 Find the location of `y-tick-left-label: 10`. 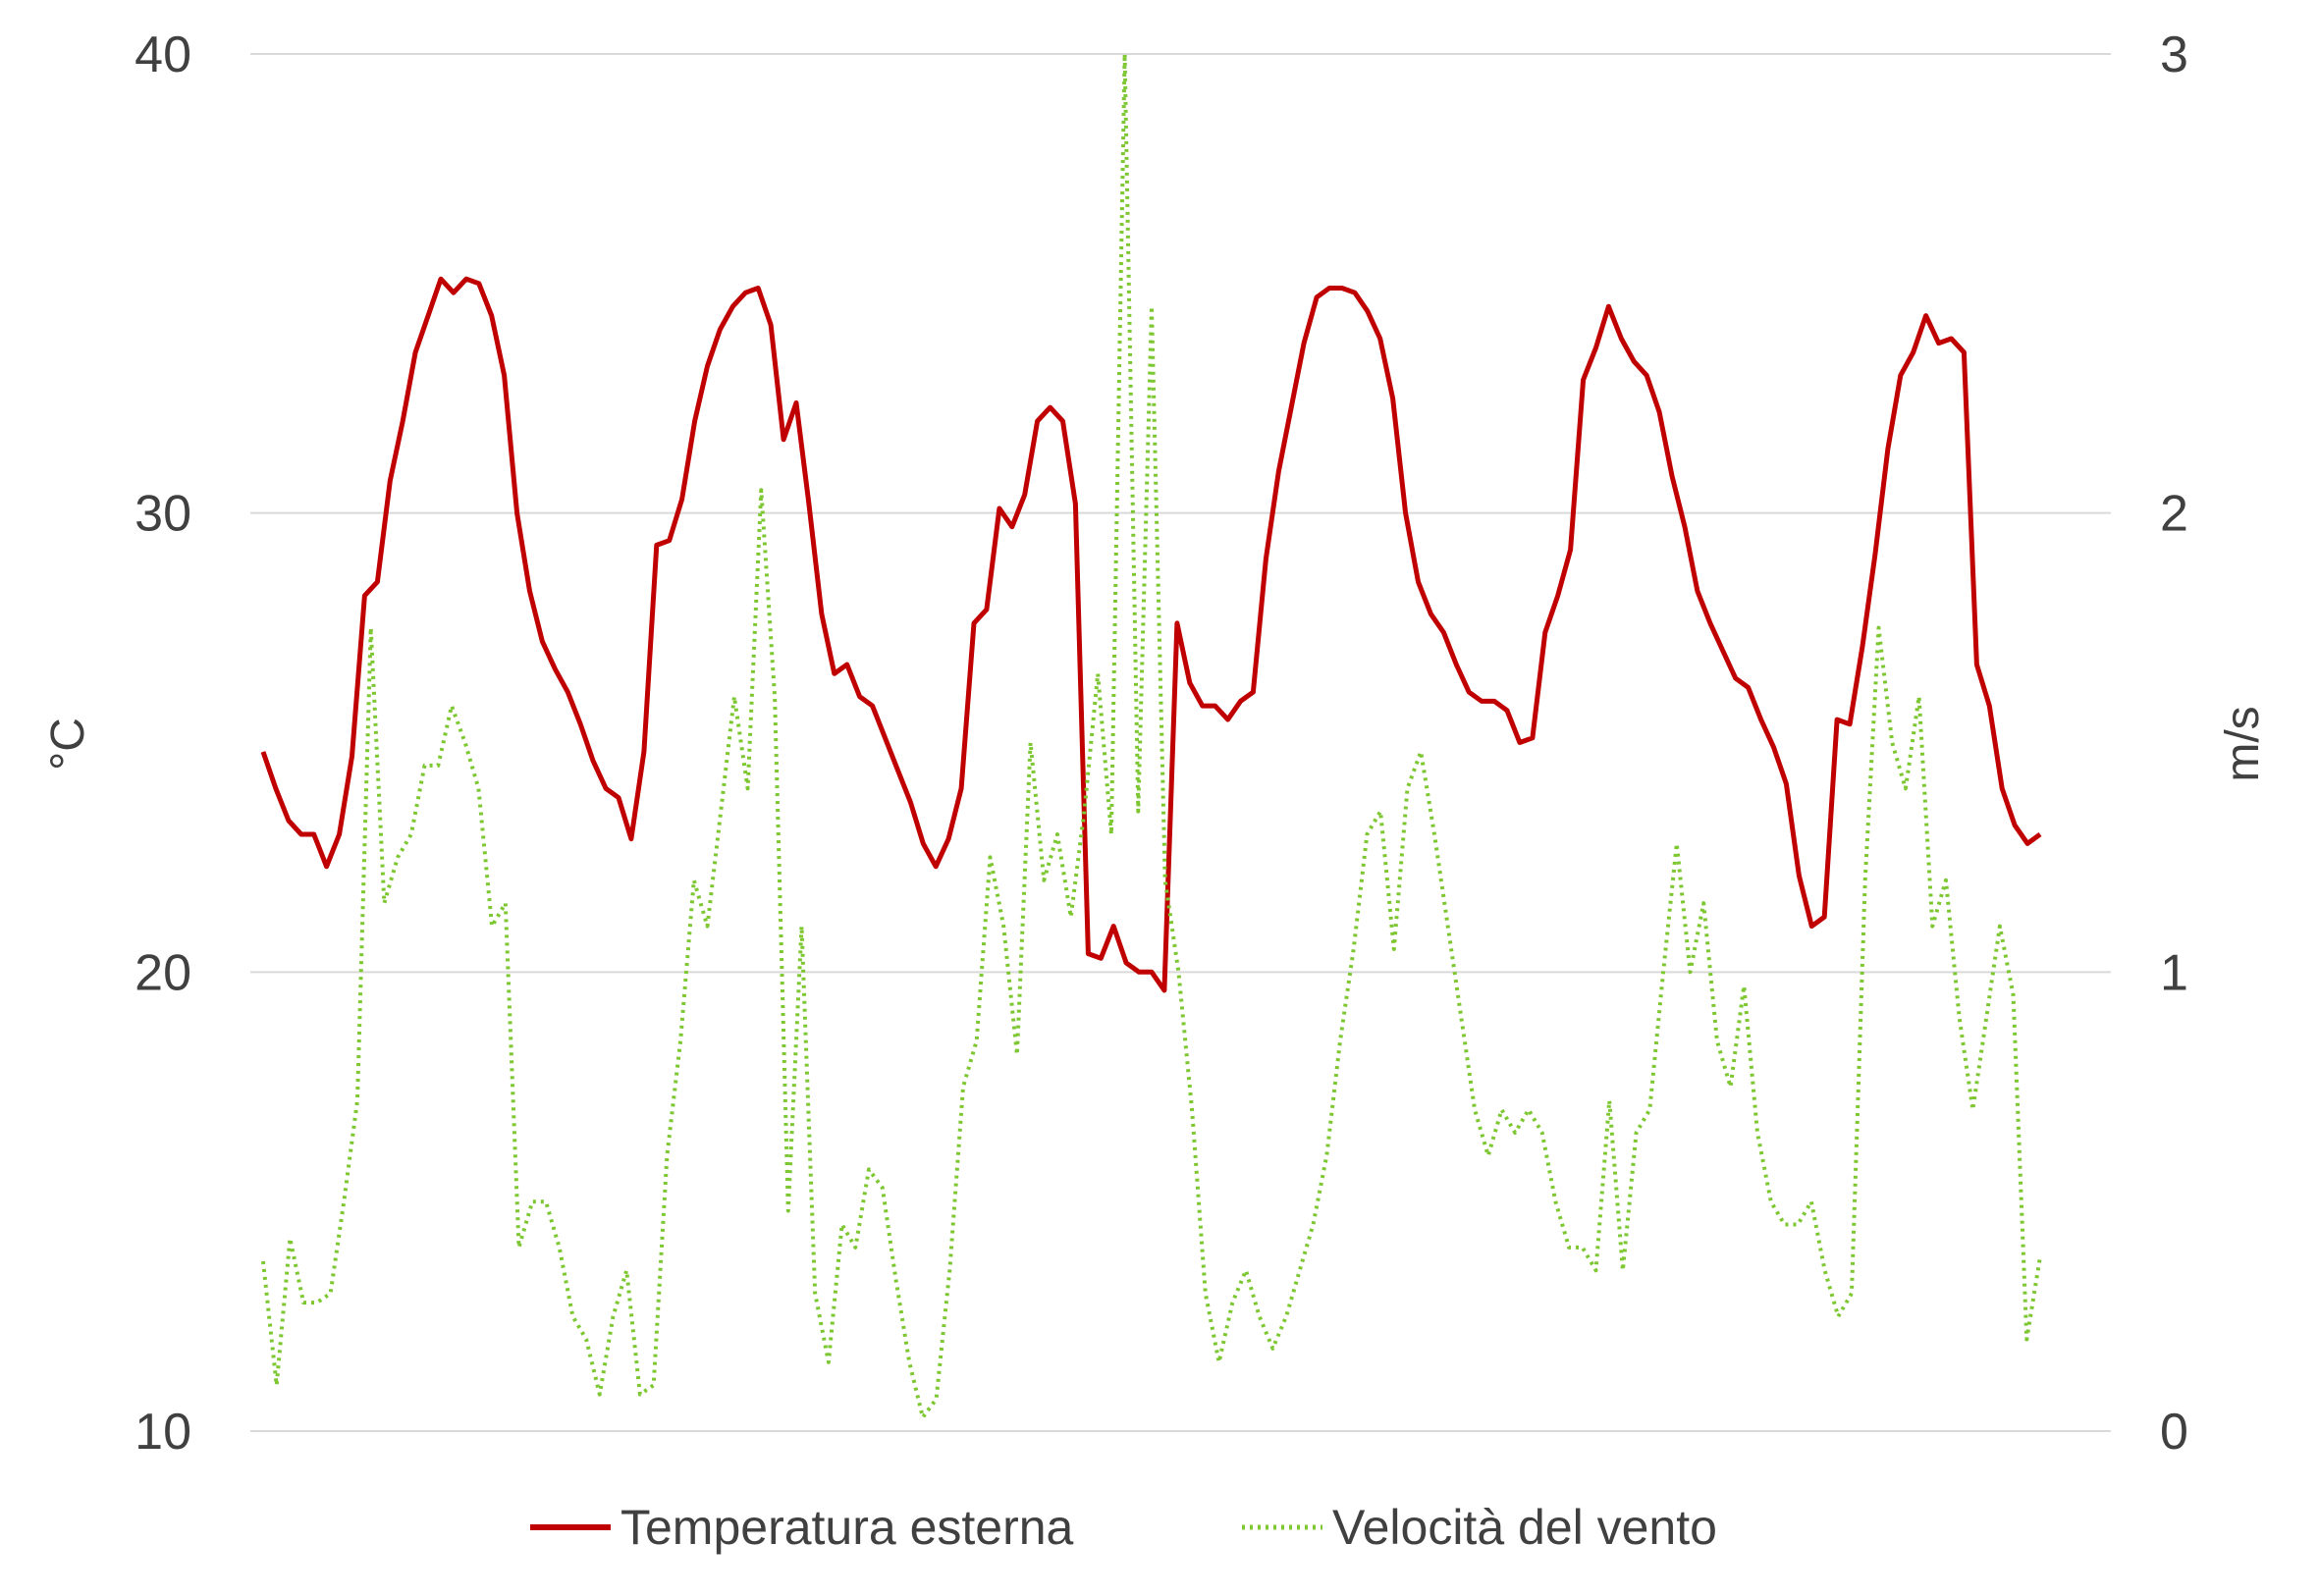

y-tick-left-label: 10 is located at coordinates (163, 1432).